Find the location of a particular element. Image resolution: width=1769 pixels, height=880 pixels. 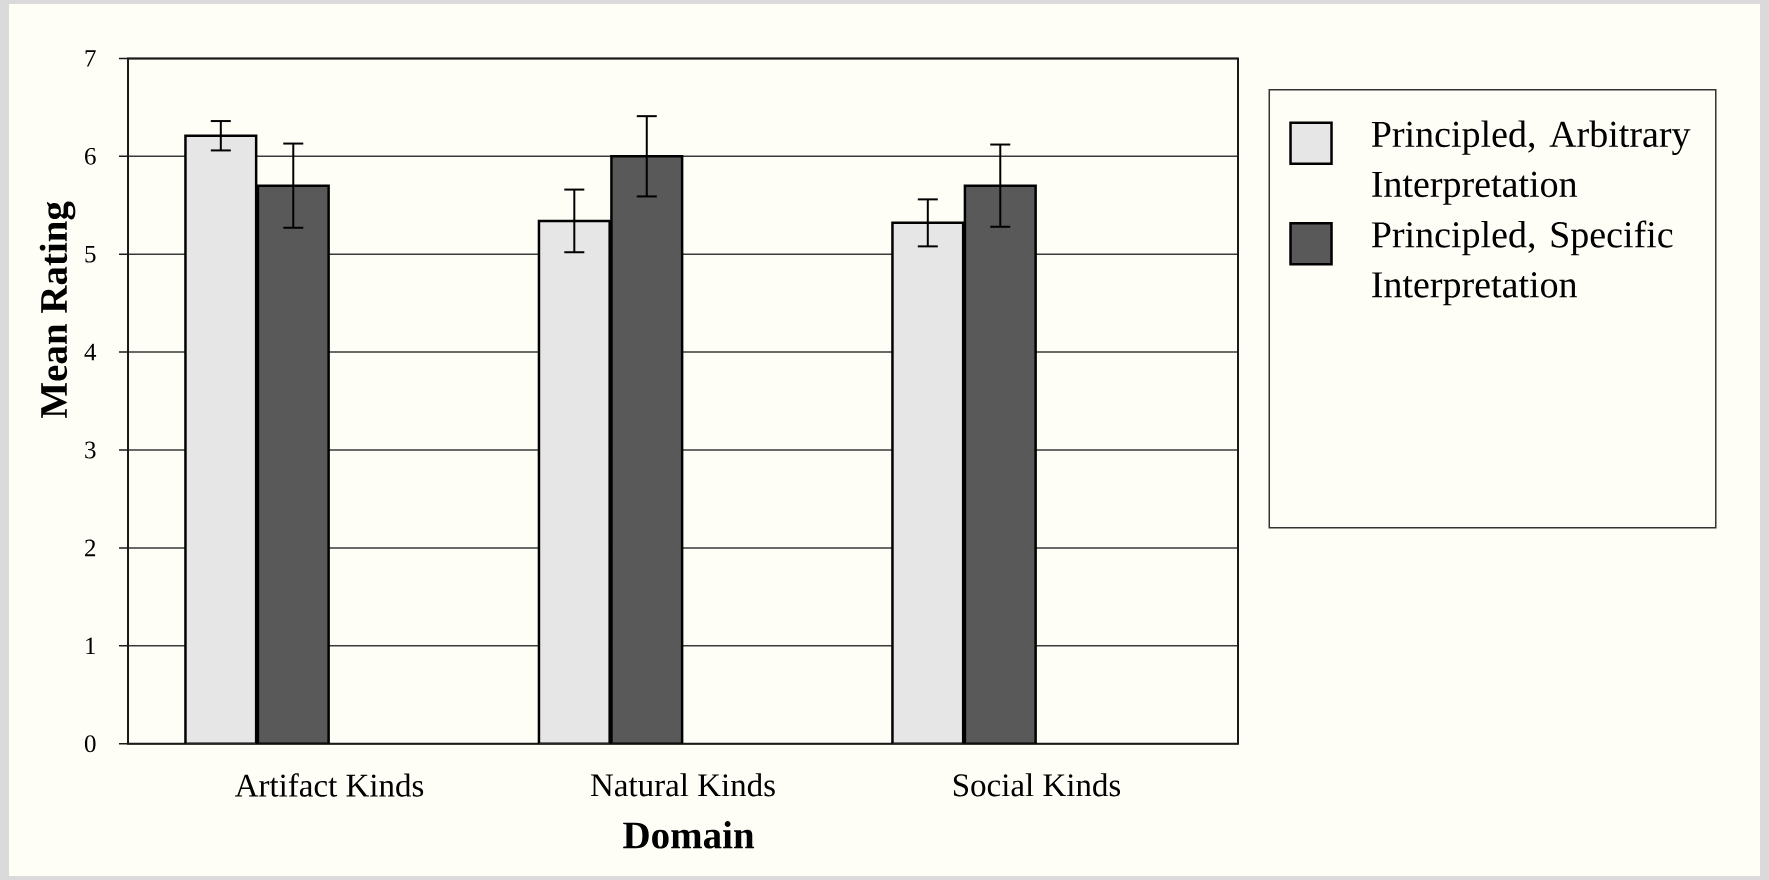

y-tick-label: 2 is located at coordinates (90, 548).